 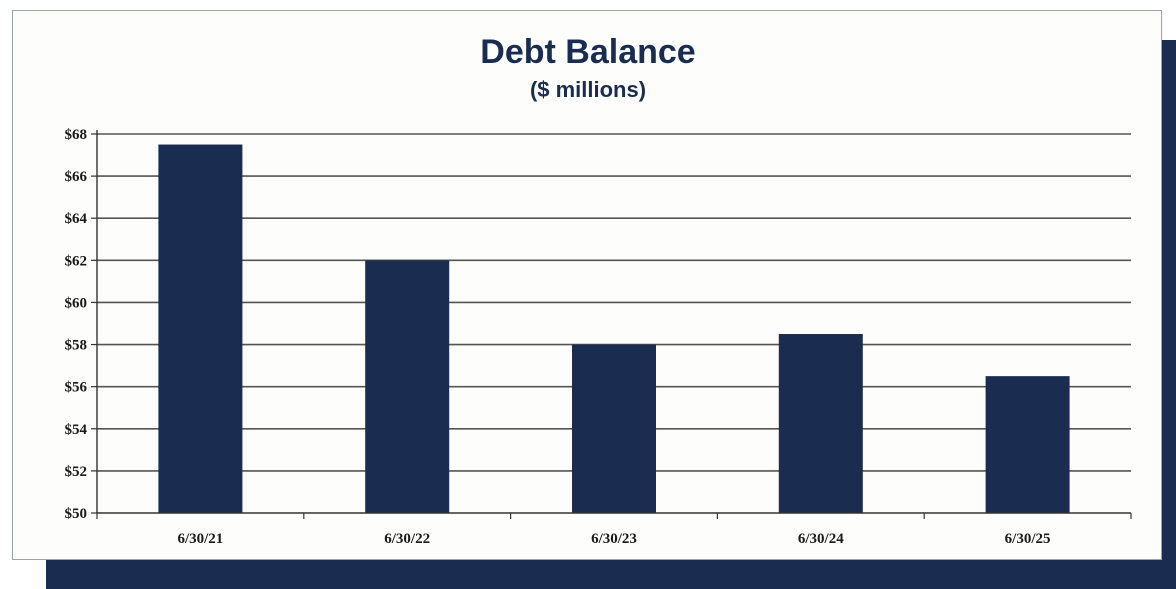 What do you see at coordinates (76, 346) in the screenshot?
I see `y-tick-label: $58` at bounding box center [76, 346].